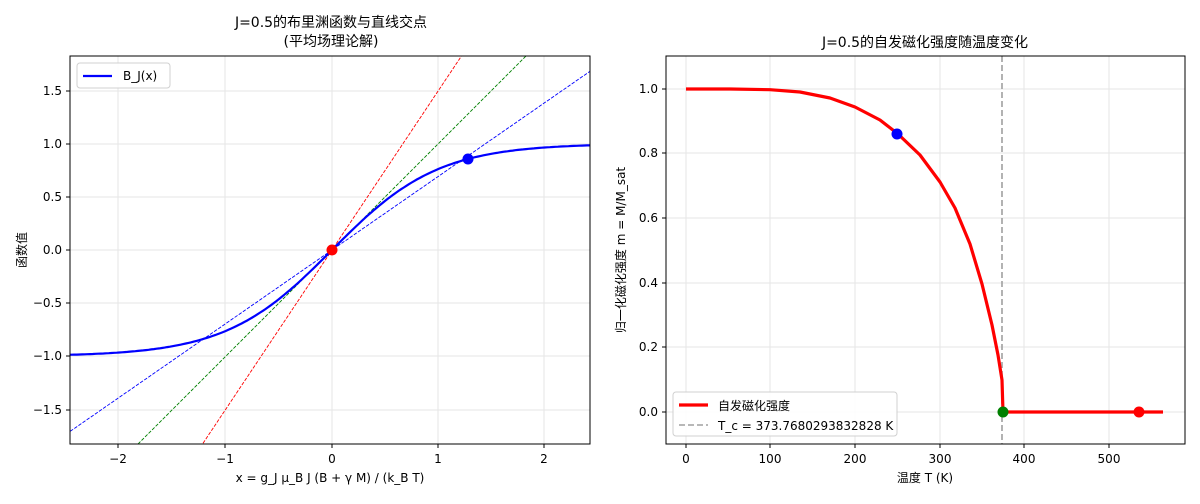  What do you see at coordinates (52, 250) in the screenshot?
I see `left-ytick: 0.0` at bounding box center [52, 250].